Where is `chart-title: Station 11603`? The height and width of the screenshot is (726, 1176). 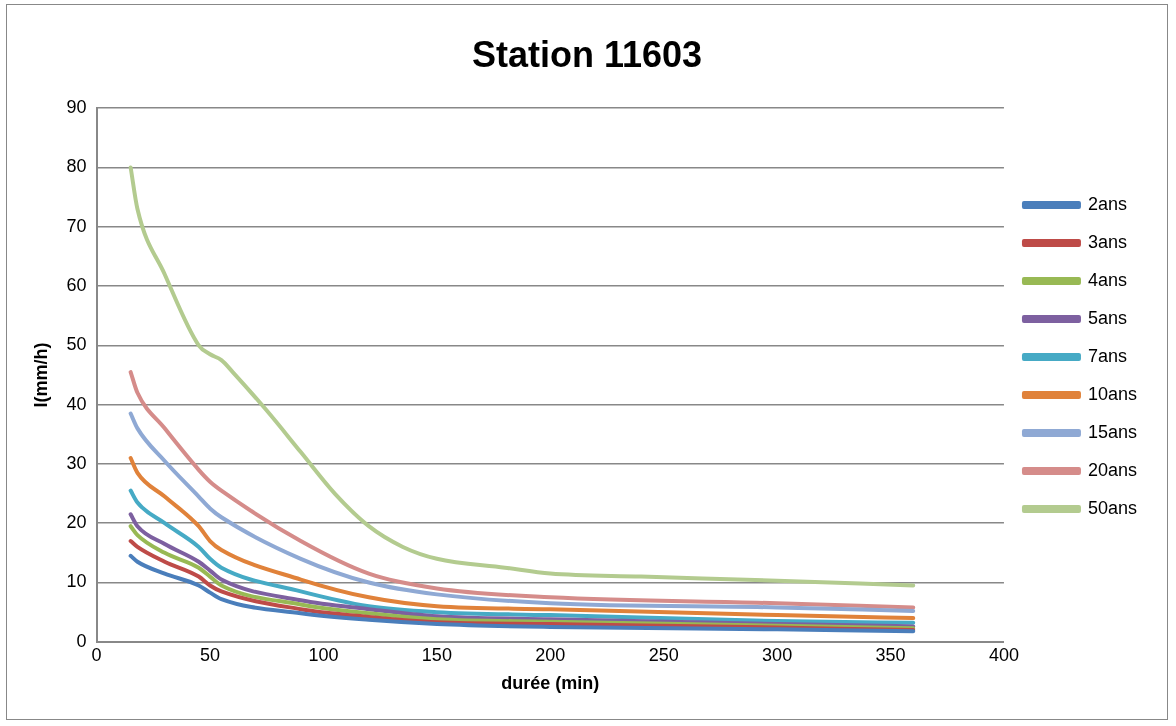 chart-title: Station 11603 is located at coordinates (587, 54).